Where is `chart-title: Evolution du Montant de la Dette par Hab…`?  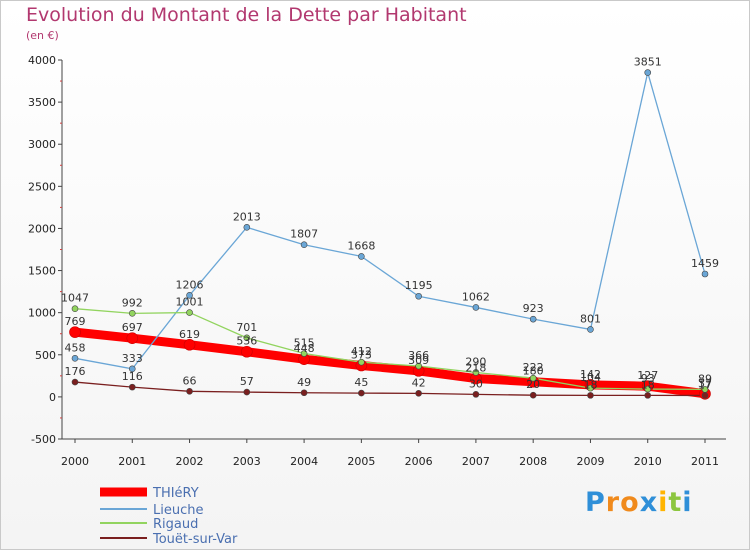
chart-title: Evolution du Montant de la Dette par Hab… is located at coordinates (246, 15).